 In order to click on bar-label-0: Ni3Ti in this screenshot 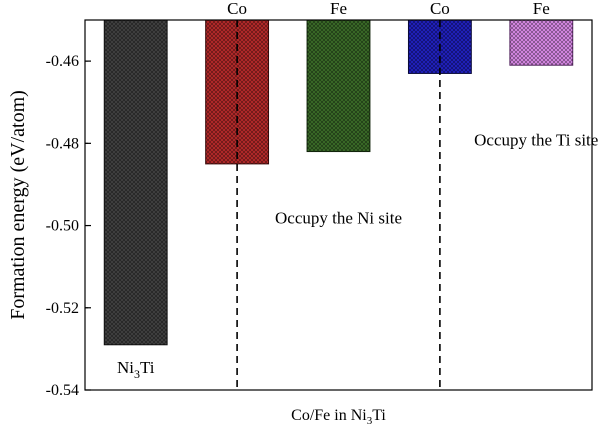, I will do `click(136, 369)`.